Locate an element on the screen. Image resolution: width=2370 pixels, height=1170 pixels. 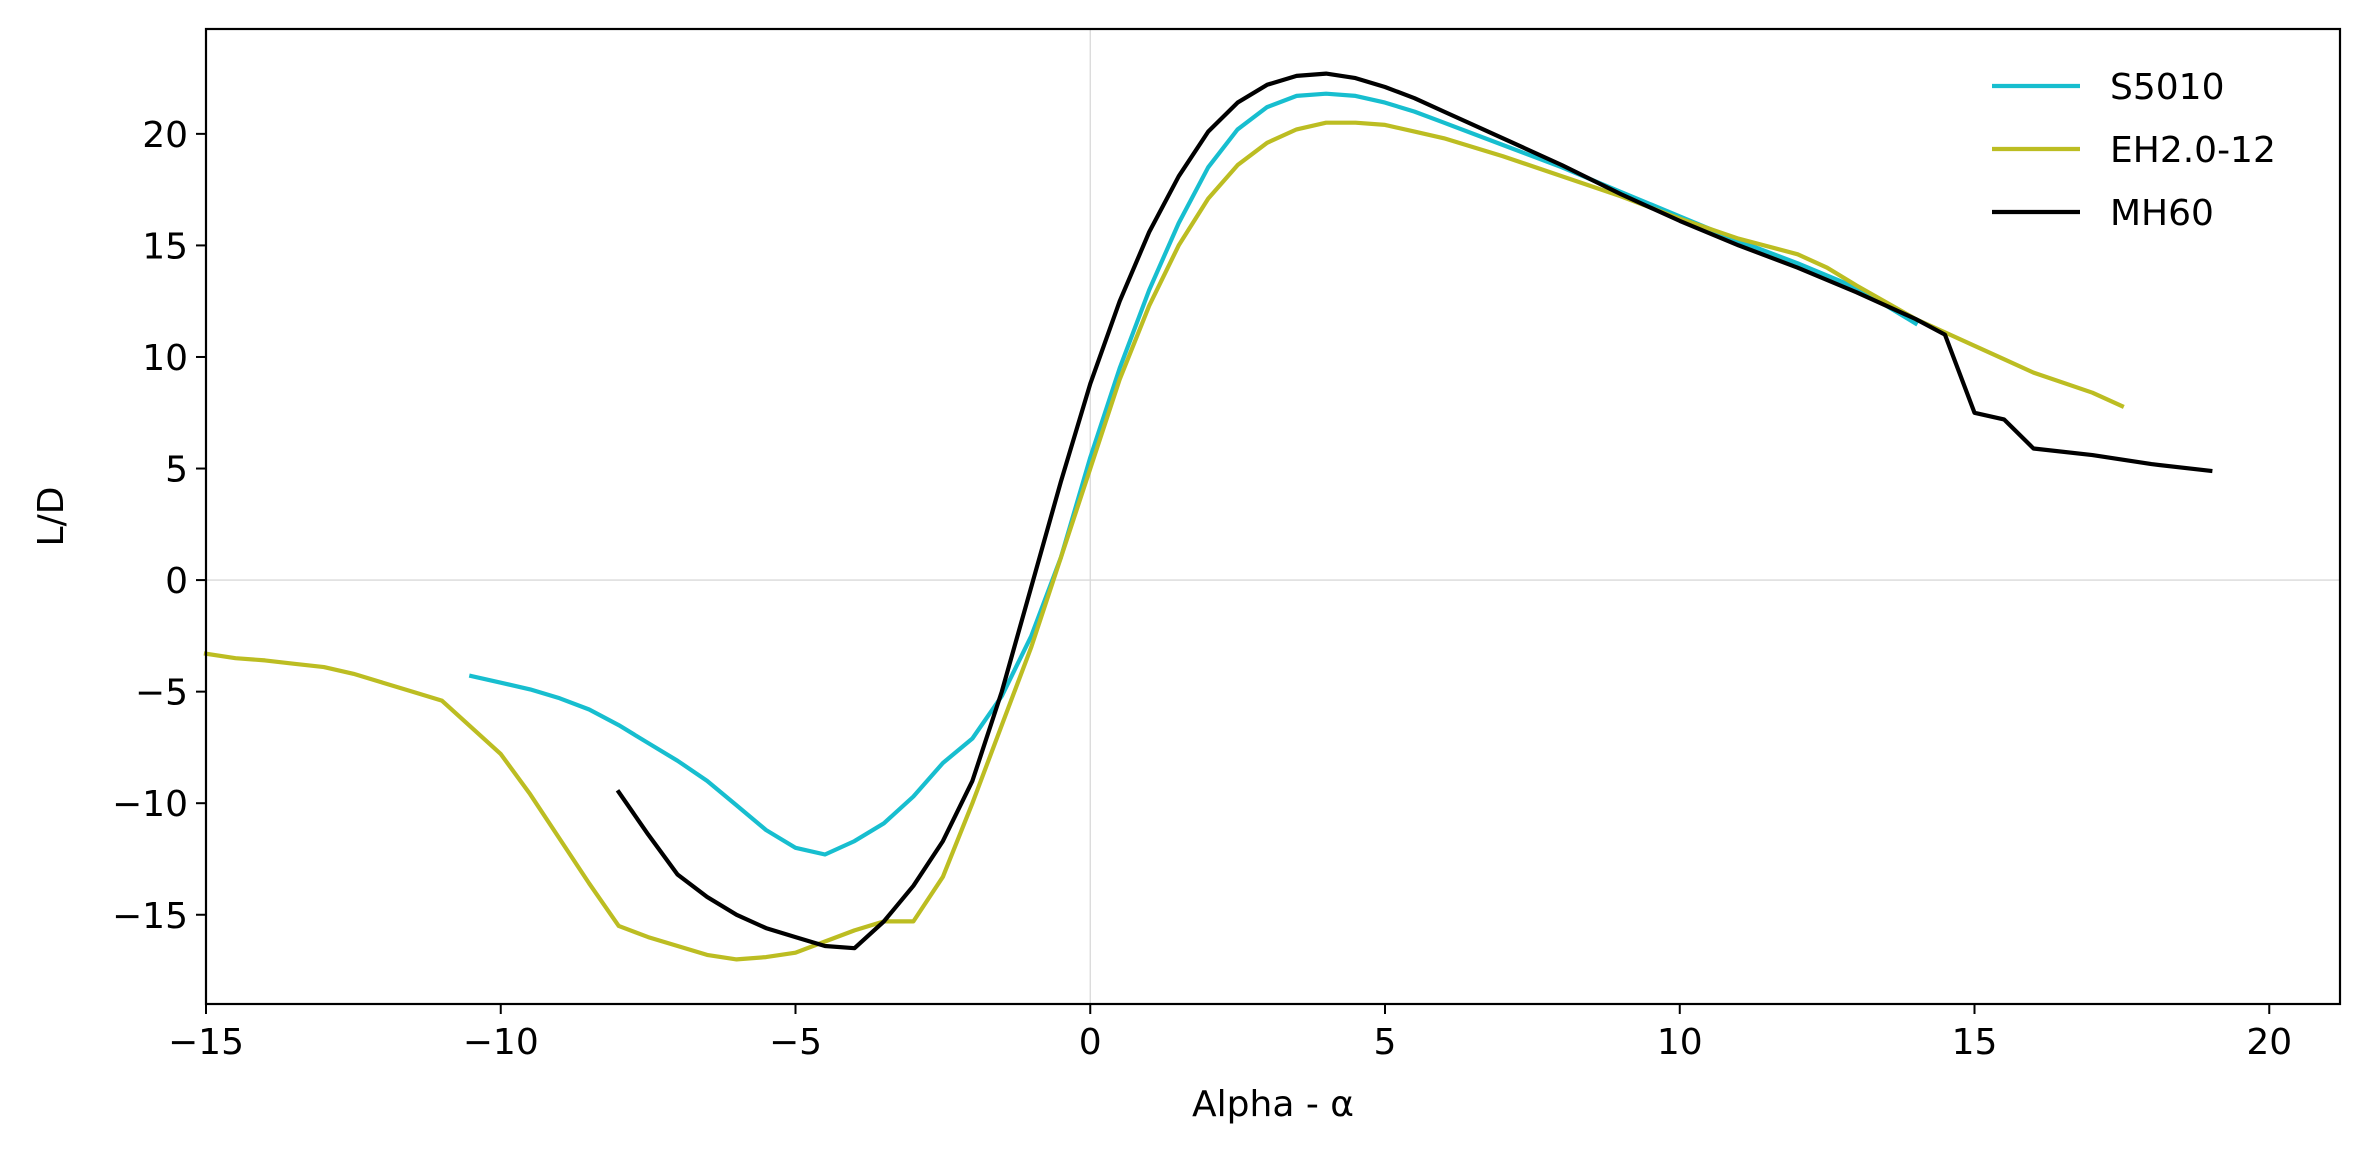
x-tick-label: 5 is located at coordinates (1385, 1042).